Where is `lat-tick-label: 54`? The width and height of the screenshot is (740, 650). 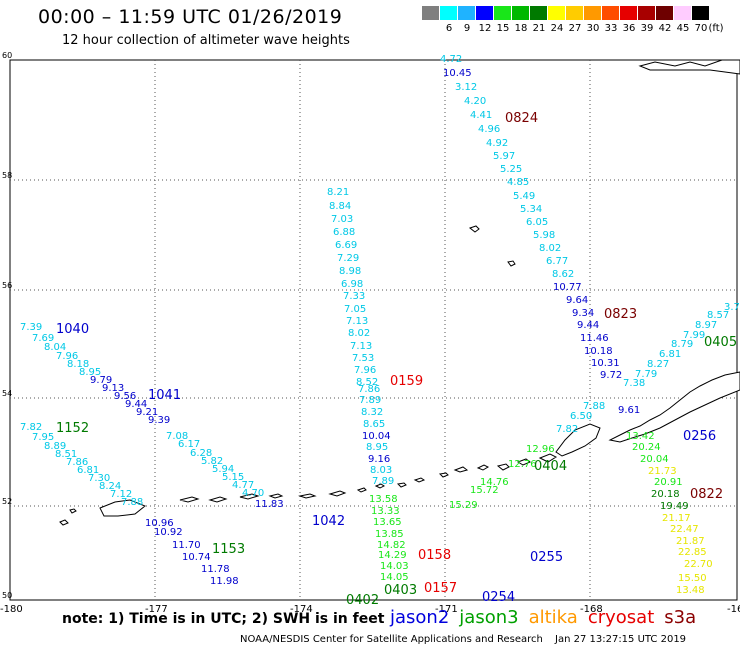
lat-tick-label: 54 is located at coordinates (7, 393).